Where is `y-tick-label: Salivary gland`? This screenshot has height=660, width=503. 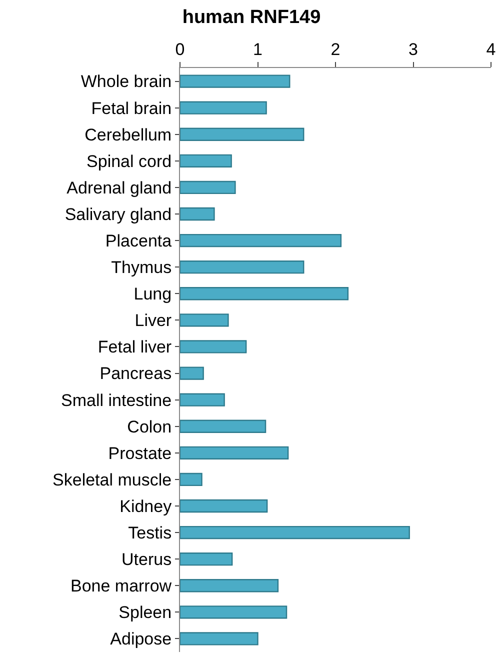
y-tick-label: Salivary gland is located at coordinates (118, 214).